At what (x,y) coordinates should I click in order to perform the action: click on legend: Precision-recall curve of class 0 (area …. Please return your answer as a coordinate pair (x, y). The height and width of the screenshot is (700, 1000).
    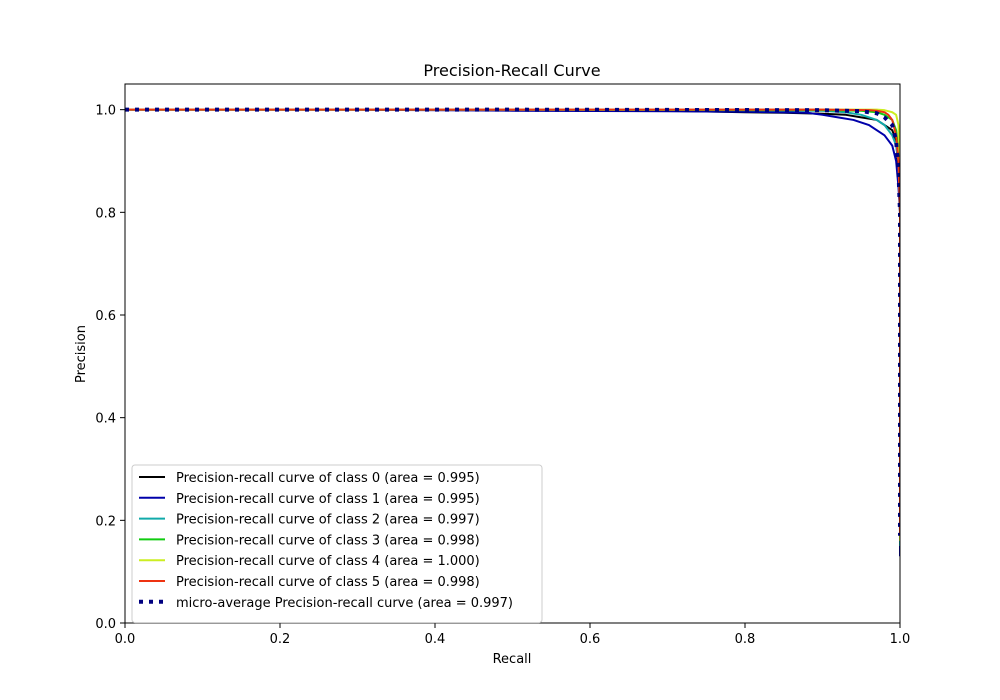
    Looking at the image, I should click on (337, 544).